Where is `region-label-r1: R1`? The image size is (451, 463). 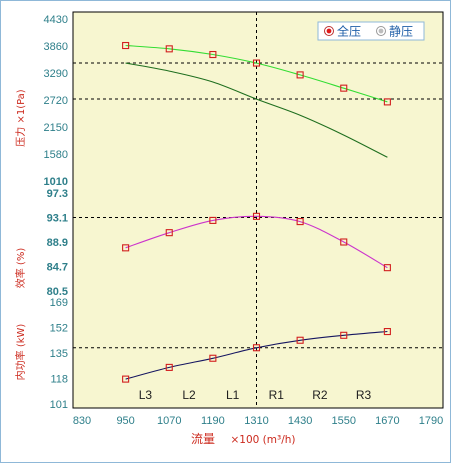 region-label-r1: R1 is located at coordinates (277, 395).